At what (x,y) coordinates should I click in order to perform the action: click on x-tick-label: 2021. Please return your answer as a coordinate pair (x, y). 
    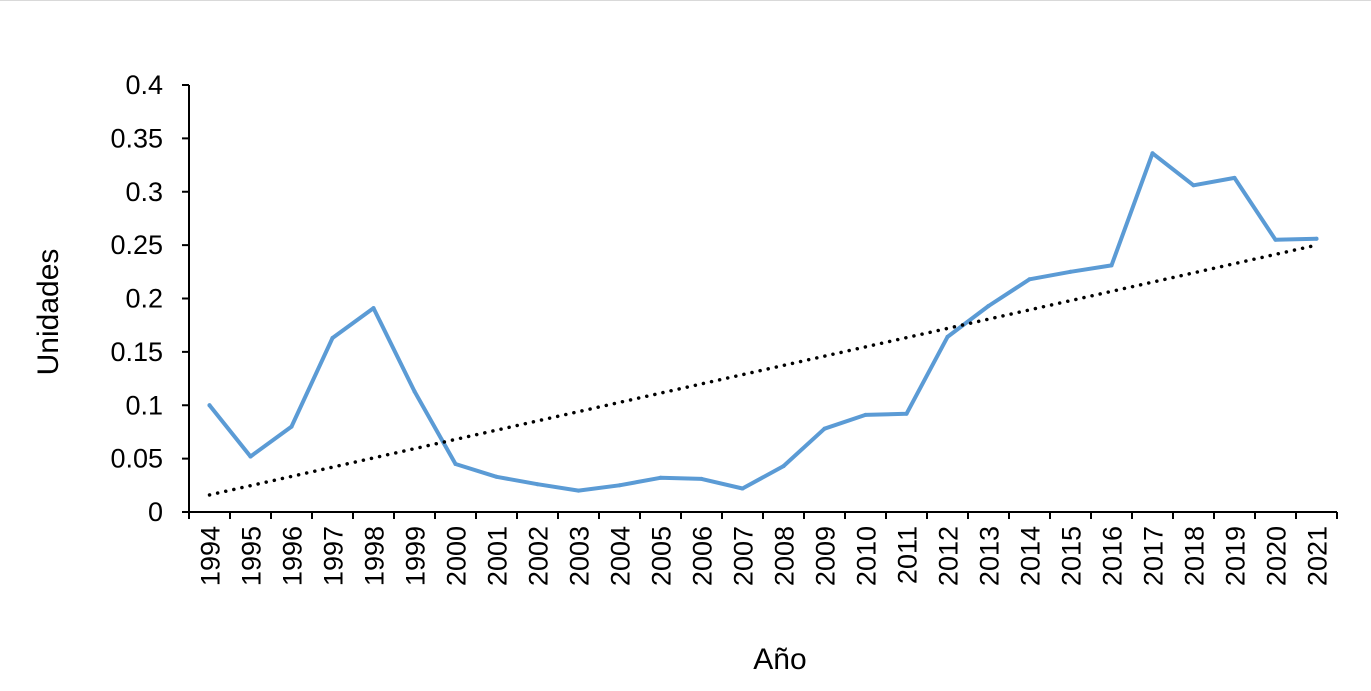
    Looking at the image, I should click on (1318, 556).